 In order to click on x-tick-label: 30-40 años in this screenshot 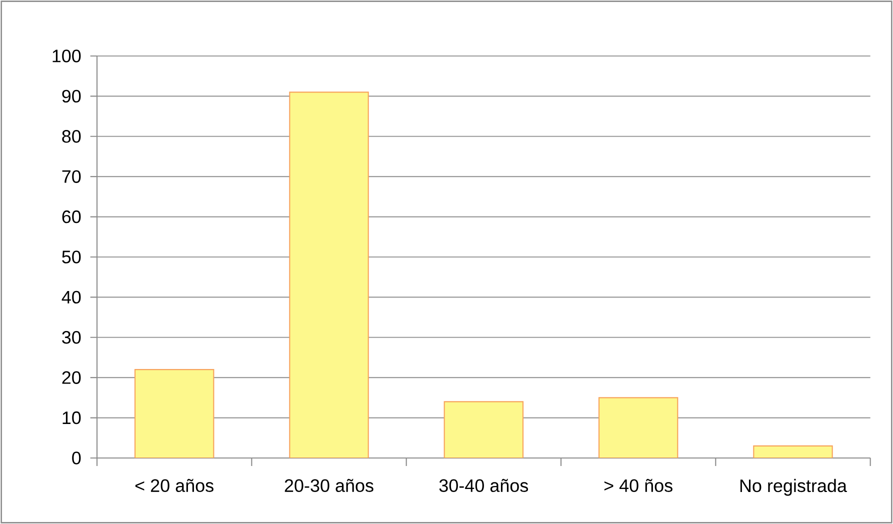, I will do `click(483, 485)`.